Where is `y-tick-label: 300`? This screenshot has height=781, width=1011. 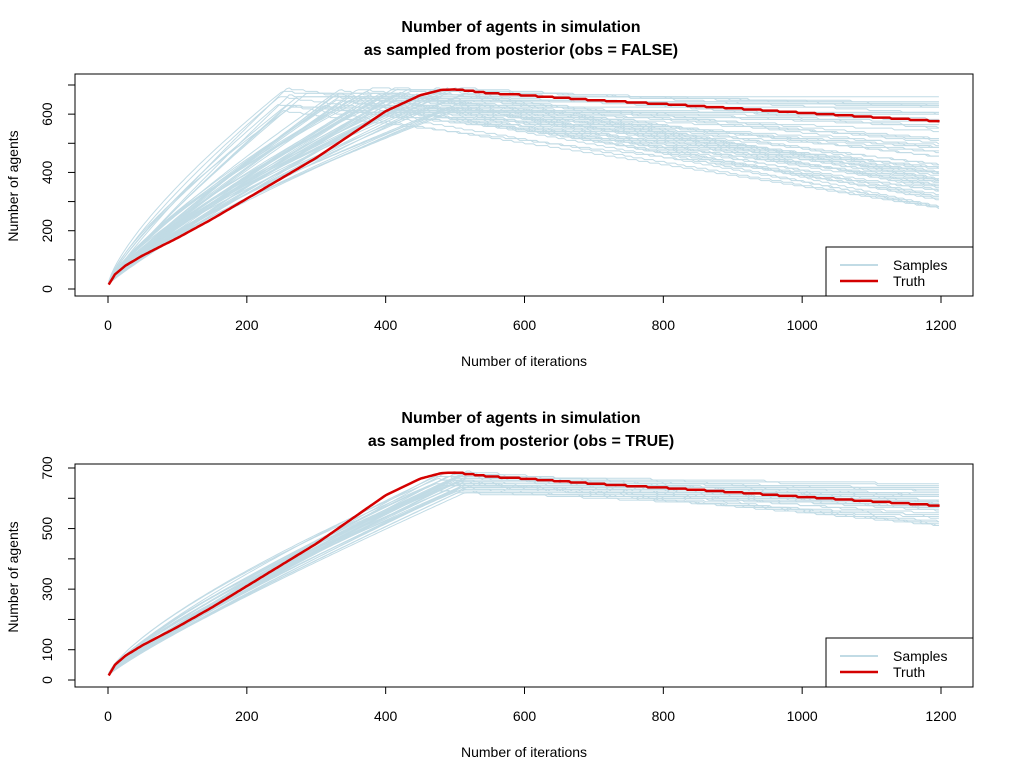 y-tick-label: 300 is located at coordinates (47, 589).